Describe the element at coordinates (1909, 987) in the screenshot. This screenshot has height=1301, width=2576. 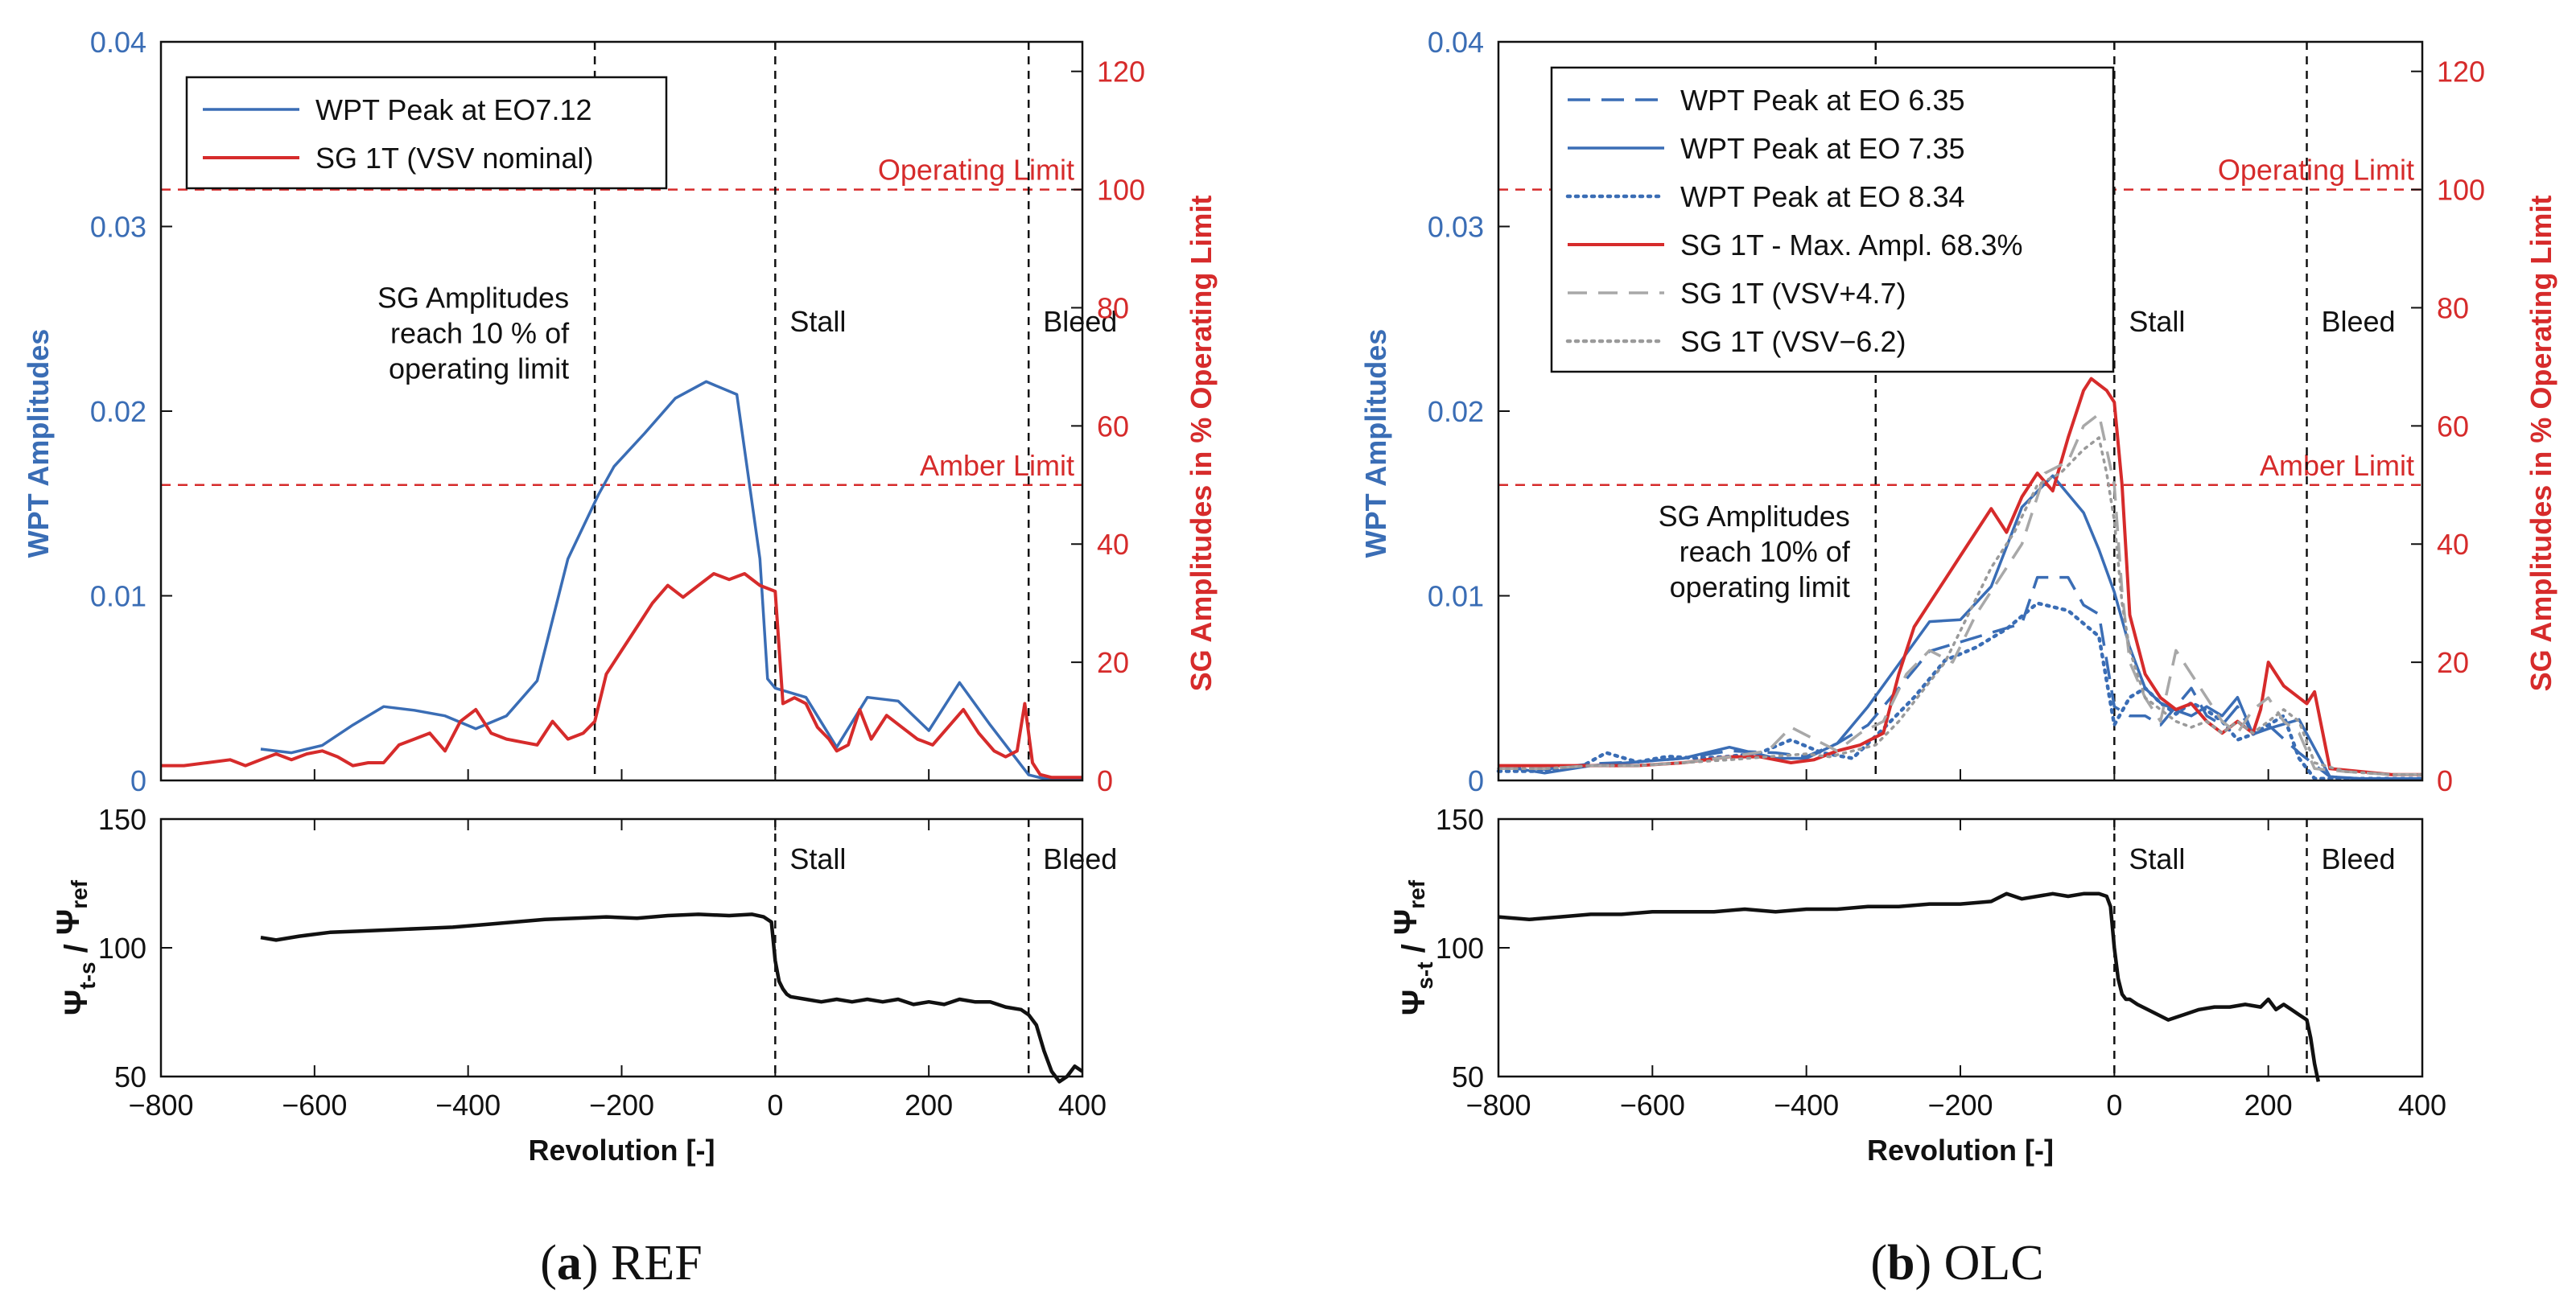
I see `psi-ratio-line` at that location.